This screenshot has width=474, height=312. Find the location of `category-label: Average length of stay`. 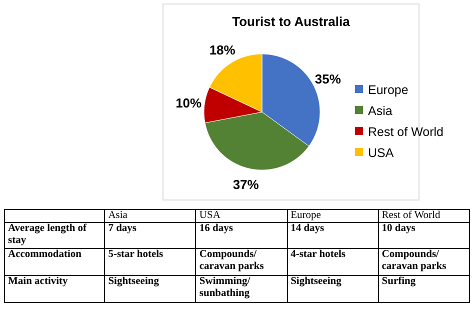

category-label: Average length of stay is located at coordinates (47, 234).